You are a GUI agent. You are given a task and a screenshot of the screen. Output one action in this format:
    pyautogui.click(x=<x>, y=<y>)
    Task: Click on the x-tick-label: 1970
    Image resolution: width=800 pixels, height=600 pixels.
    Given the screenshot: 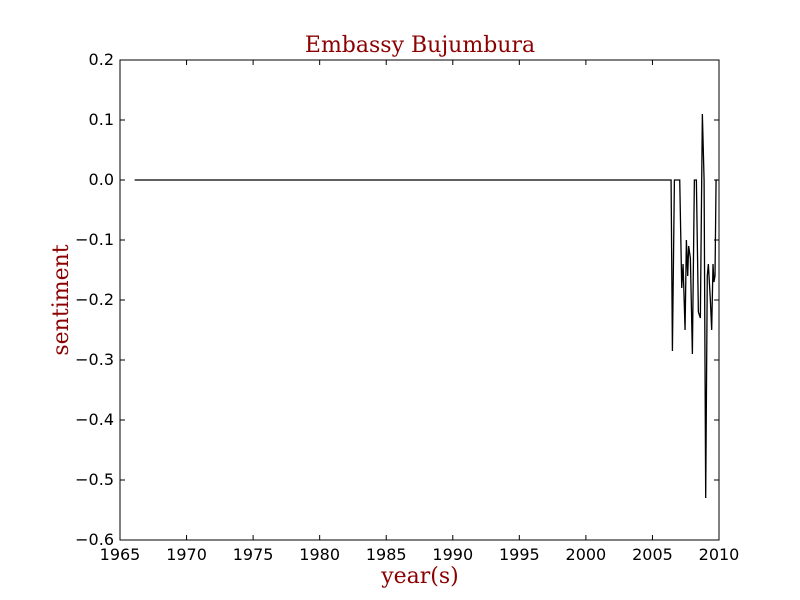 What is the action you would take?
    pyautogui.click(x=186, y=554)
    